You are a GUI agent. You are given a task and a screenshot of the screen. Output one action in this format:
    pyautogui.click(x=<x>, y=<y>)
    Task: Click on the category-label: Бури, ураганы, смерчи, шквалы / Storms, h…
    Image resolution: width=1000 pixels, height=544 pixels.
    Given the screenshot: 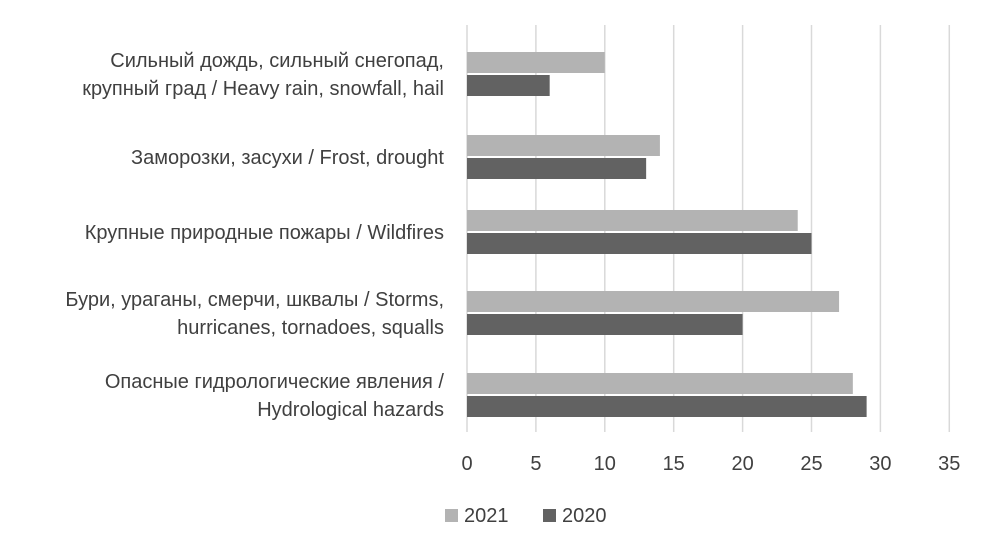 What is the action you would take?
    pyautogui.click(x=254, y=314)
    